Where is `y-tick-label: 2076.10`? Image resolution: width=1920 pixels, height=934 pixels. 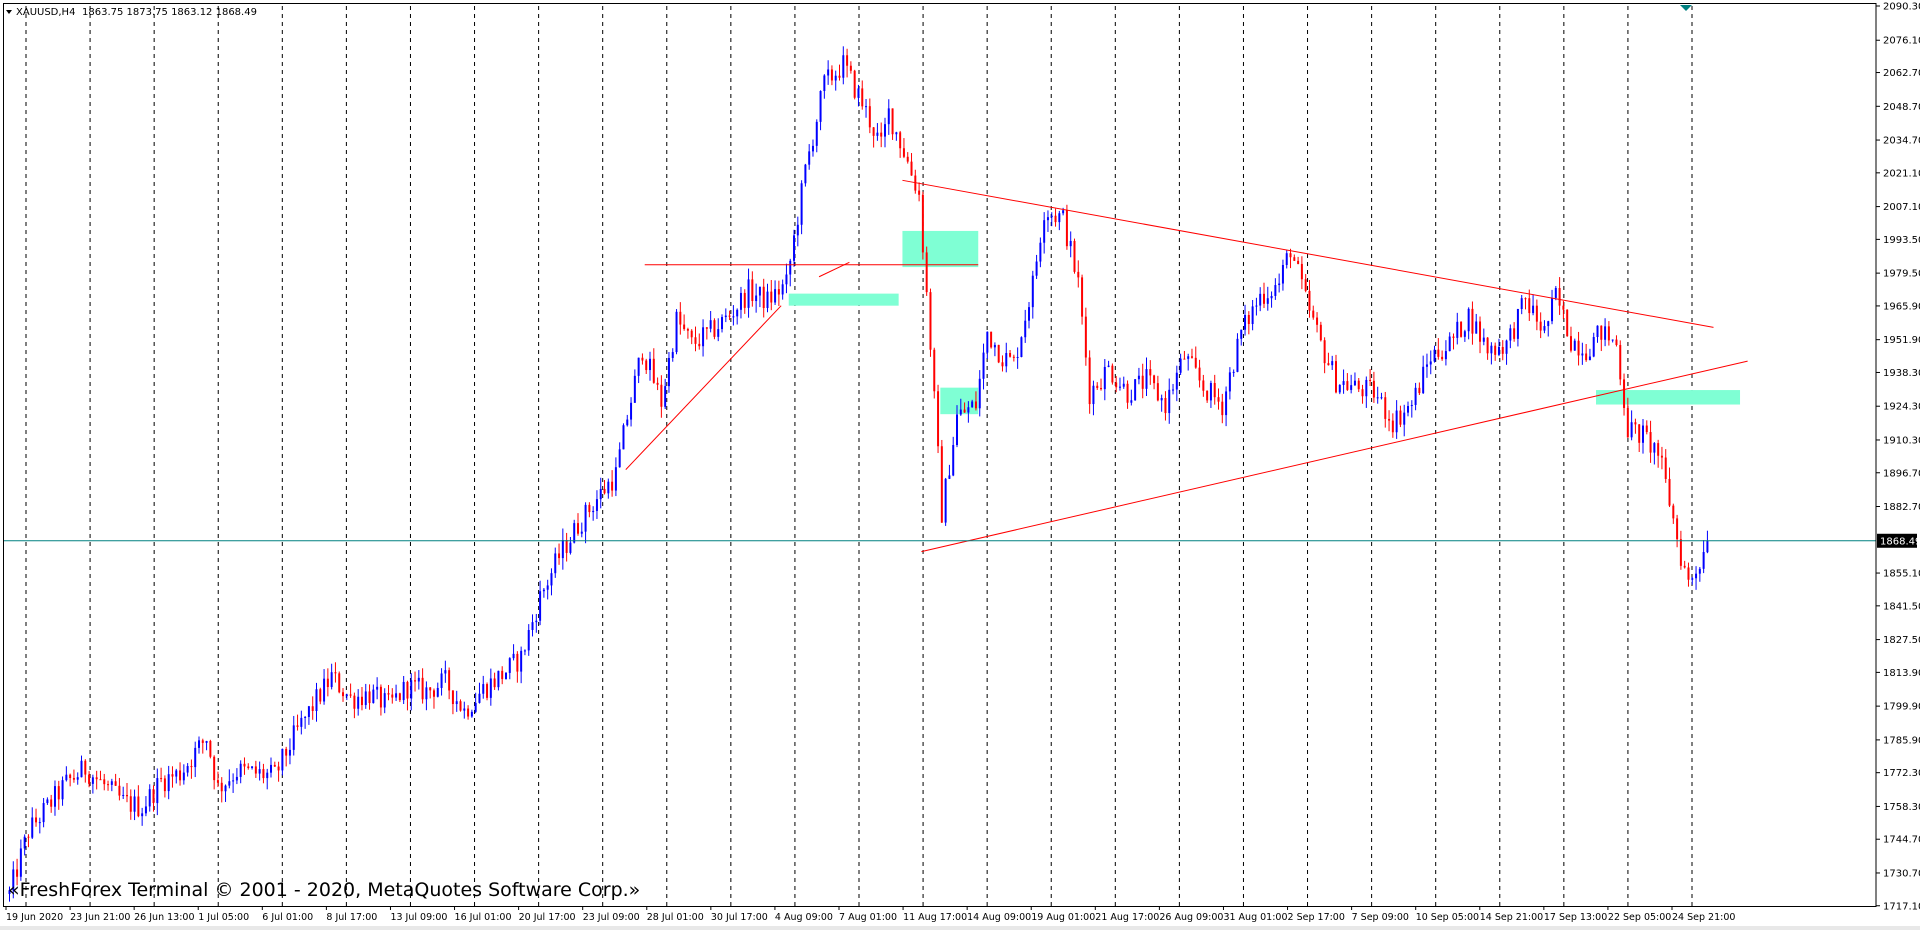
y-tick-label: 2076.10 is located at coordinates (1901, 41).